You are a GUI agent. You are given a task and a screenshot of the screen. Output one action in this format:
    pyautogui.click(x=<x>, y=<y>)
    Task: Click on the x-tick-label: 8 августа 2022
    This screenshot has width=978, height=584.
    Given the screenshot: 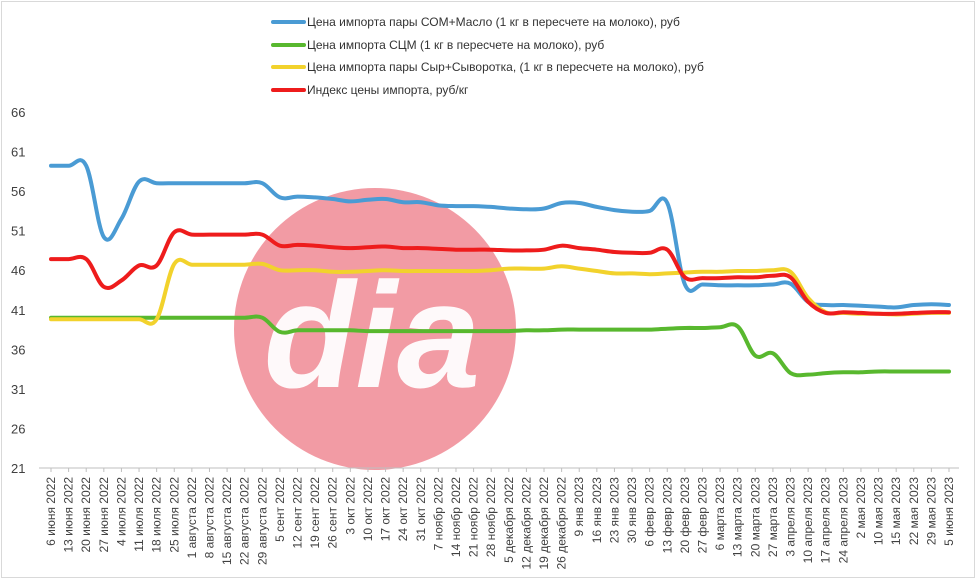 What is the action you would take?
    pyautogui.click(x=209, y=518)
    